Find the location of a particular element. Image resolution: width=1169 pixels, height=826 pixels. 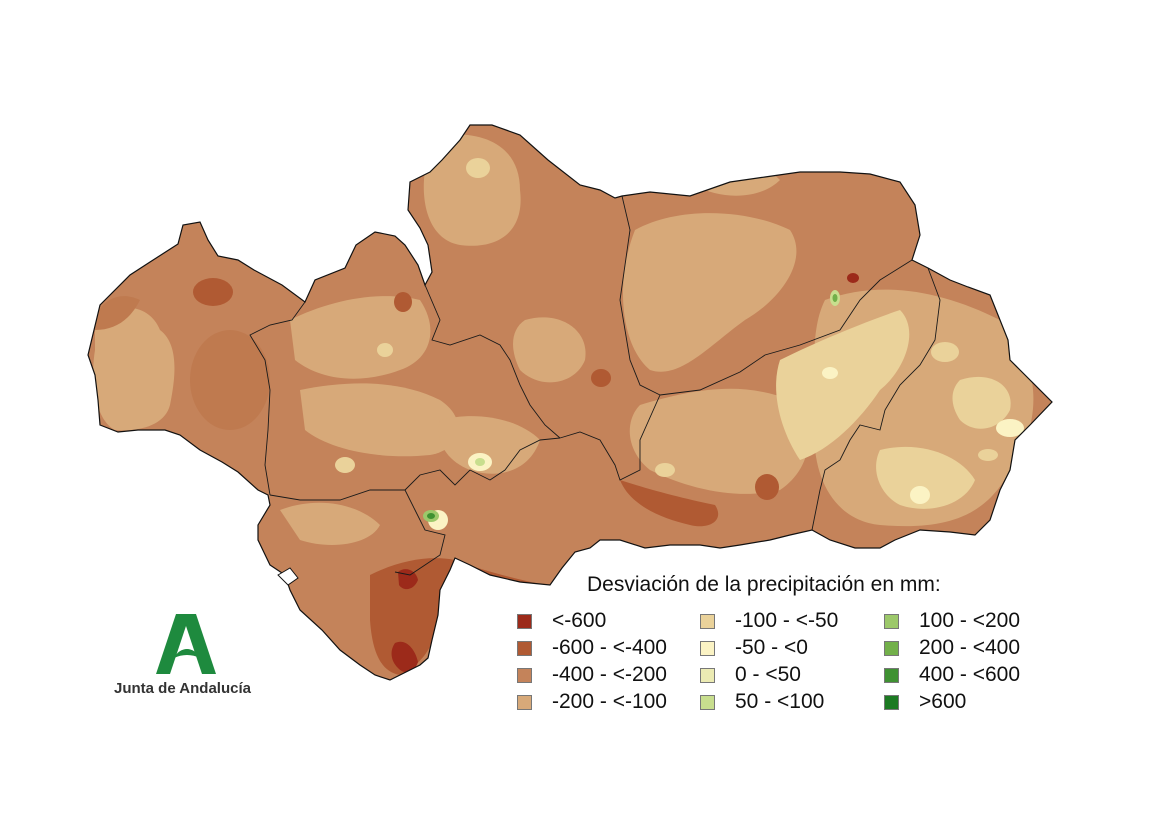

legend-item: -600 - <-400 is located at coordinates (592, 648).